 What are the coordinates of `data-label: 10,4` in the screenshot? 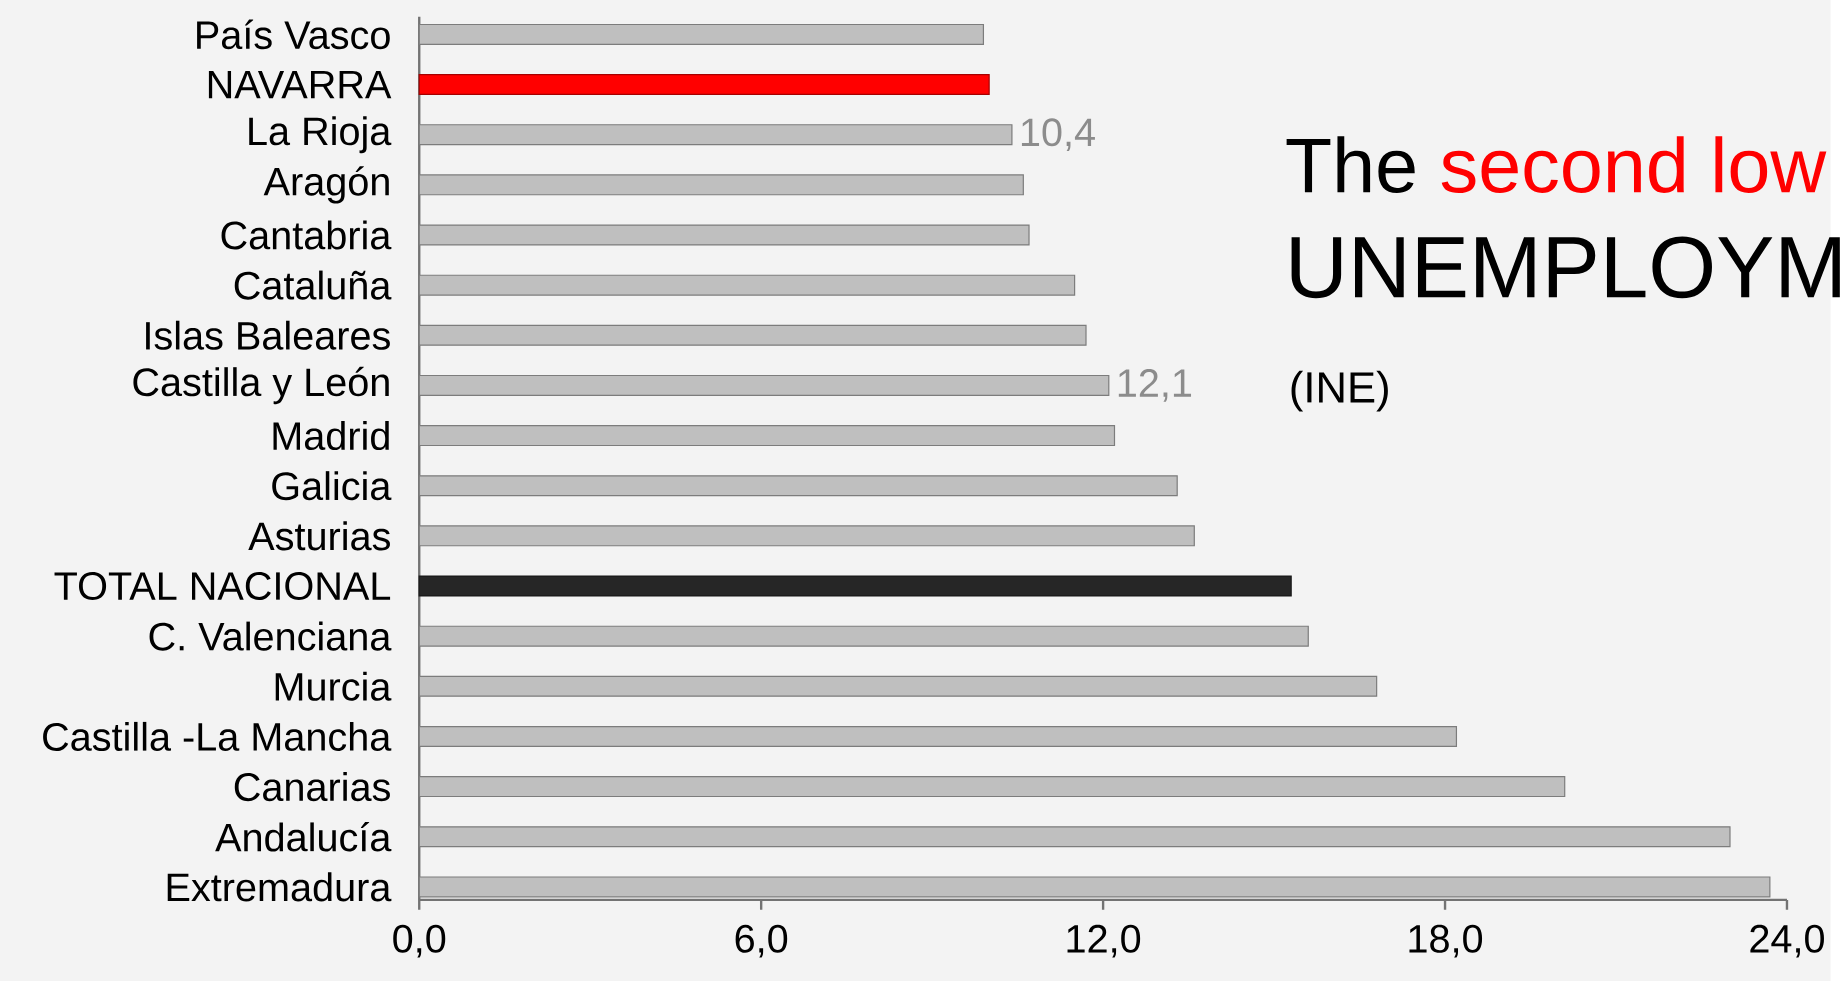 It's located at (1058, 134).